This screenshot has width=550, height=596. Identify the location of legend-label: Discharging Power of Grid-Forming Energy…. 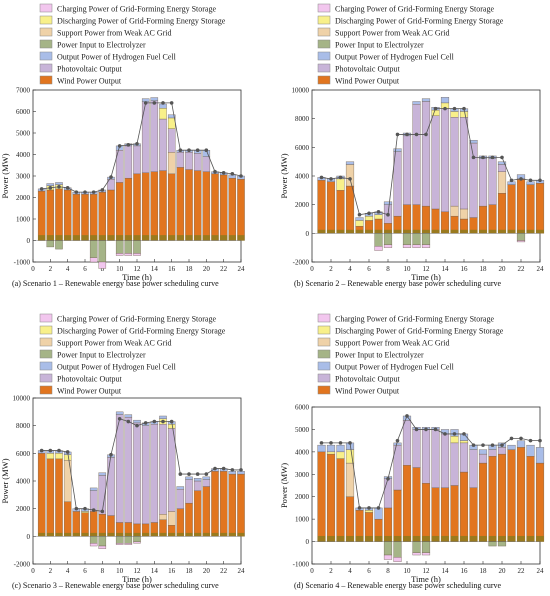
(141, 331).